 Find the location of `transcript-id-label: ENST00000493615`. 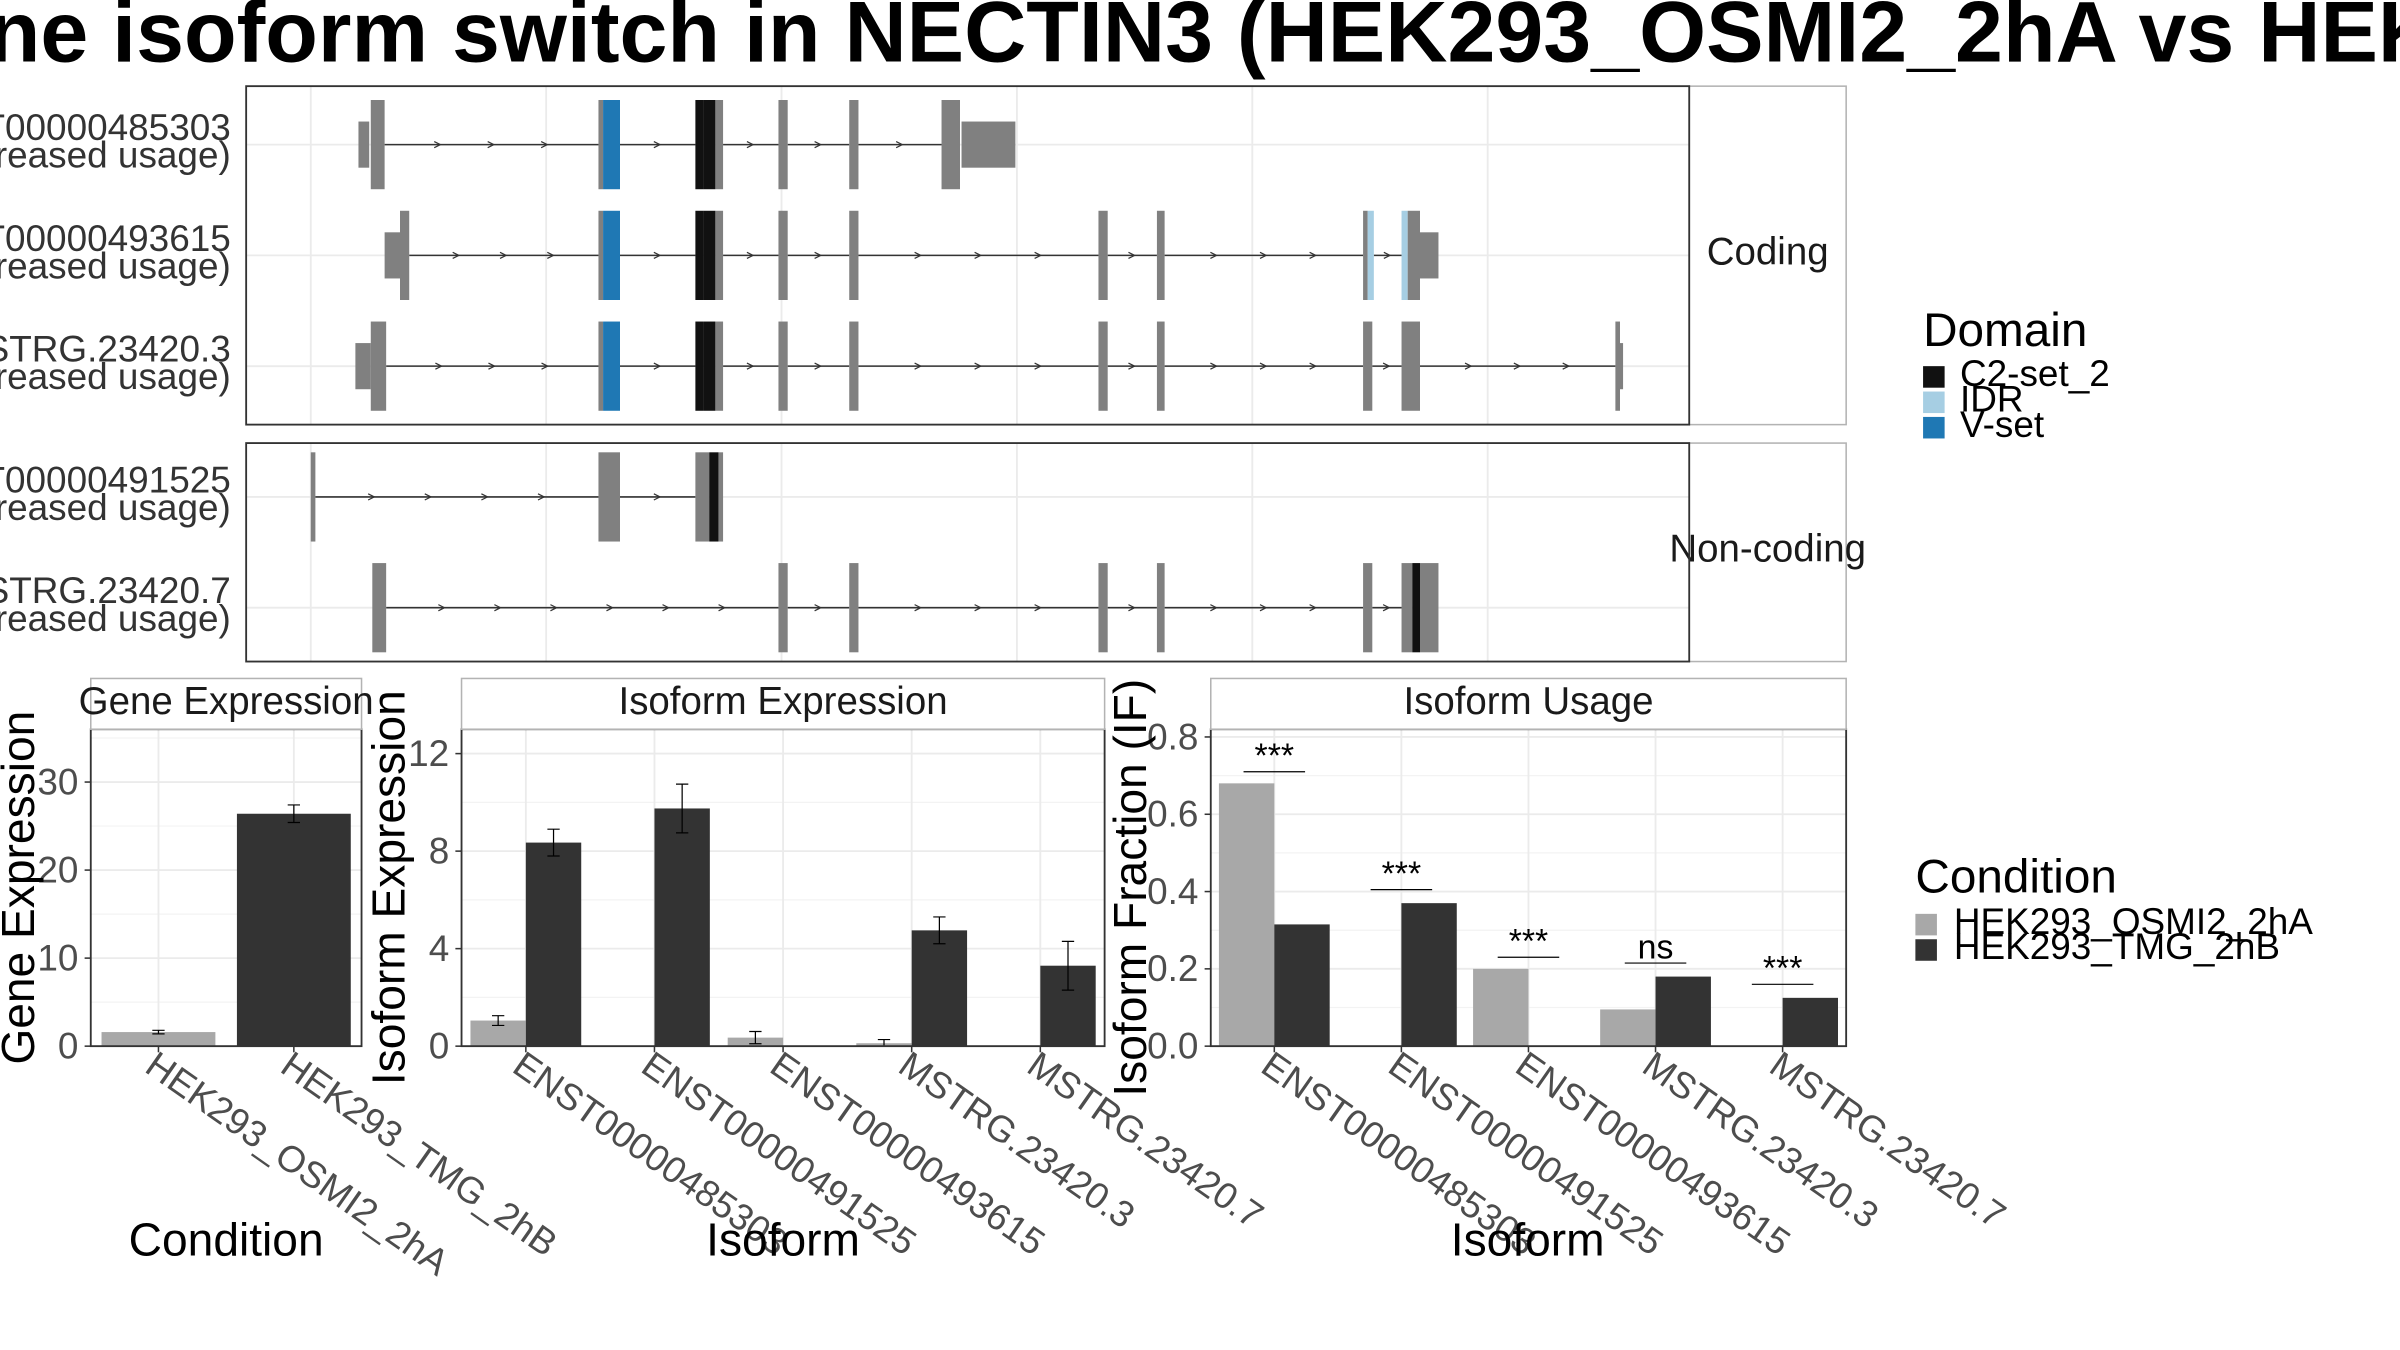

transcript-id-label: ENST00000493615 is located at coordinates (115, 238).